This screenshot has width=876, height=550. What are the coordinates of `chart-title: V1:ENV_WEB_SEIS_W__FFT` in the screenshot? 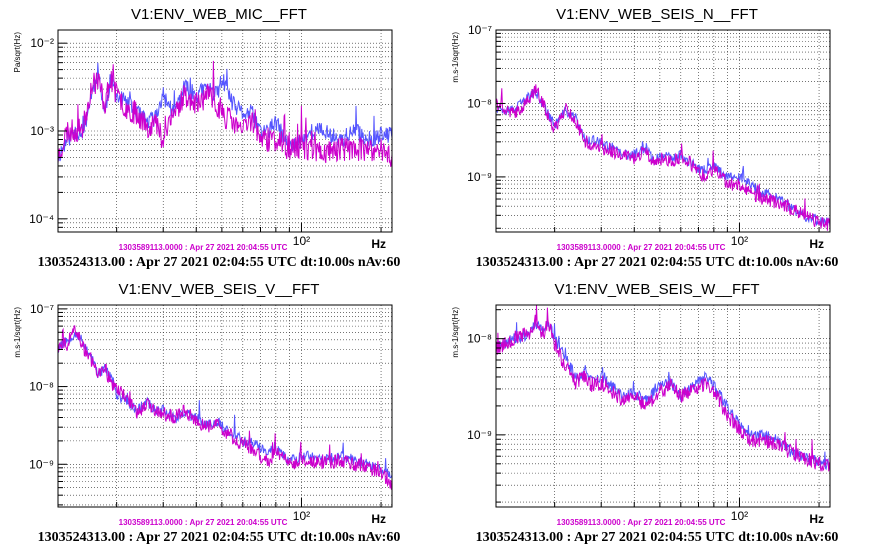 It's located at (657, 289).